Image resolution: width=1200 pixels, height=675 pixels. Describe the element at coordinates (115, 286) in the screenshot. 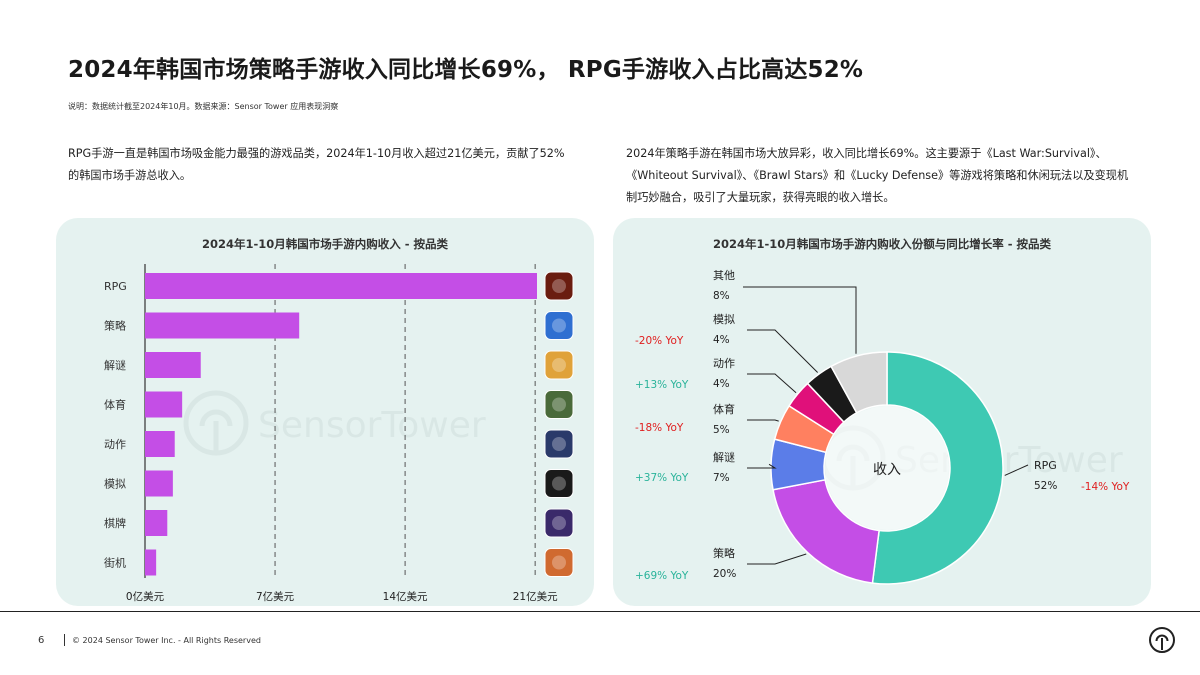

I see `category-label: RPG` at that location.